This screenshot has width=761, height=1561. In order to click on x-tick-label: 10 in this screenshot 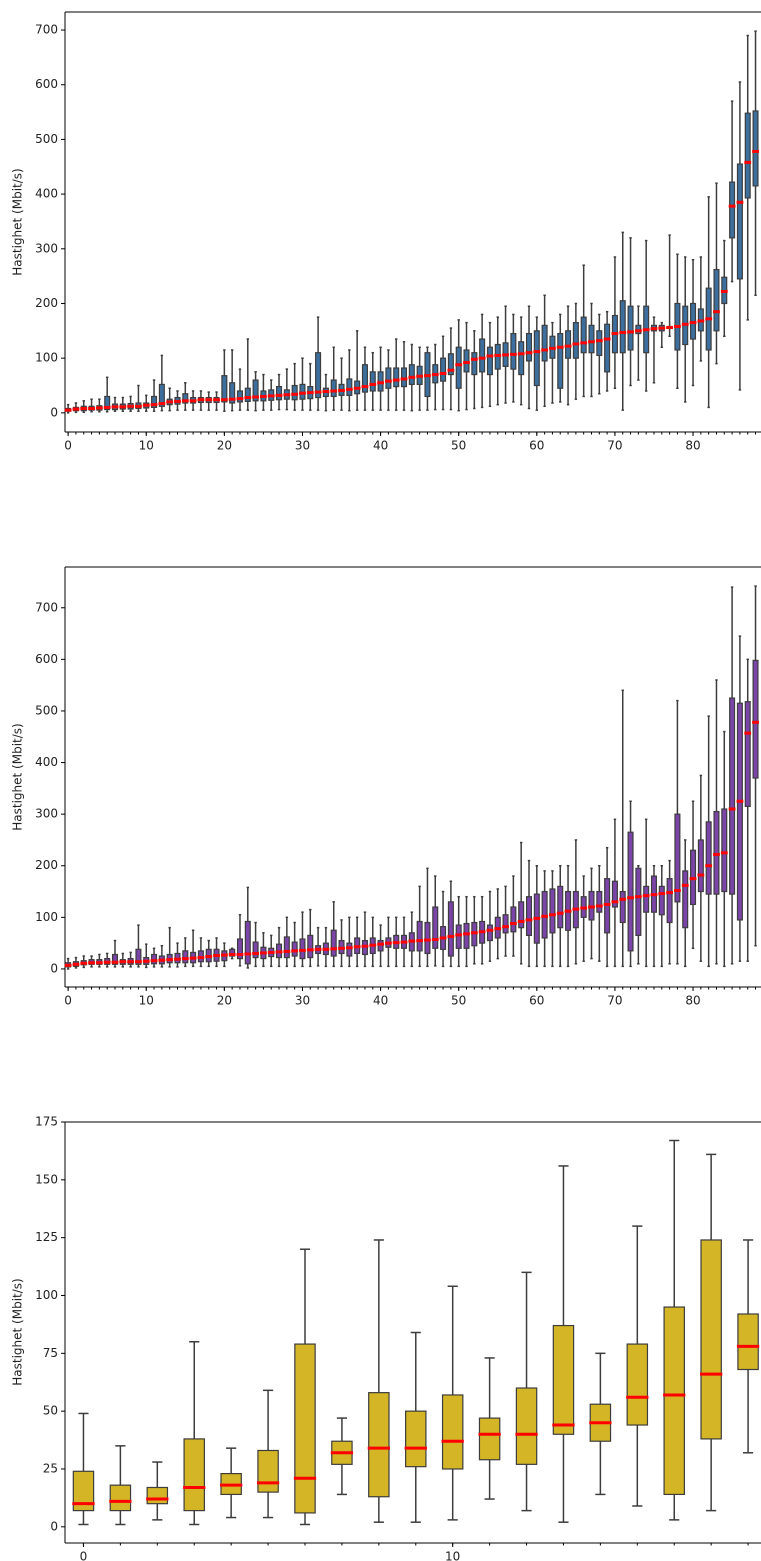, I will do `click(452, 1555)`.